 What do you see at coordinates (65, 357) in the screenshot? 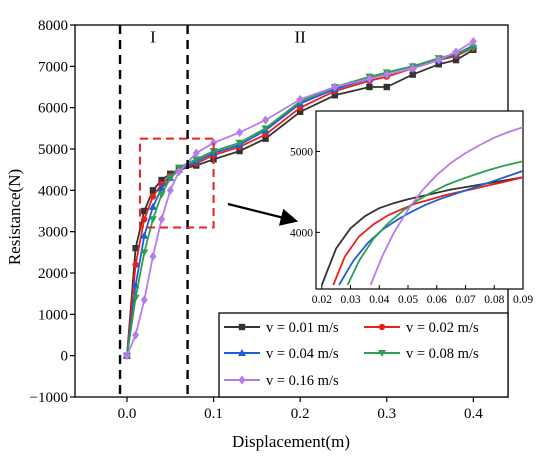
I see `y-tick-label: 0` at bounding box center [65, 357].